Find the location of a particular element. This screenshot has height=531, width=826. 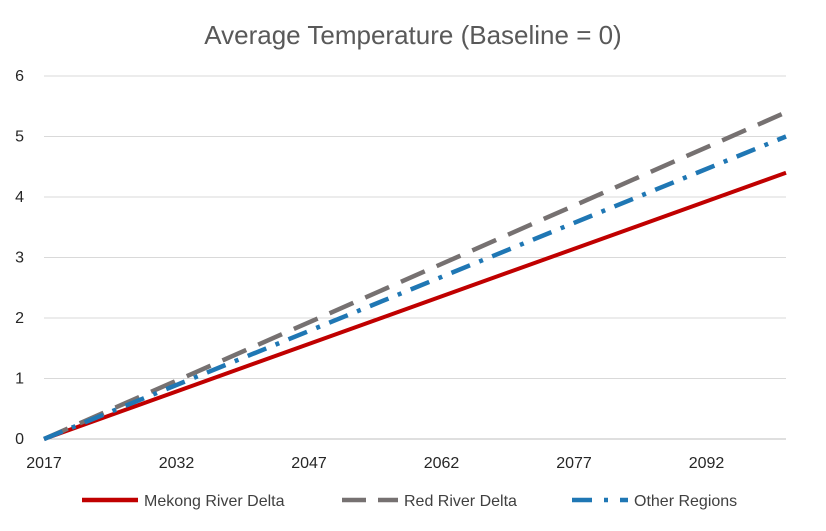

x-tick-label: 2092 is located at coordinates (707, 463).